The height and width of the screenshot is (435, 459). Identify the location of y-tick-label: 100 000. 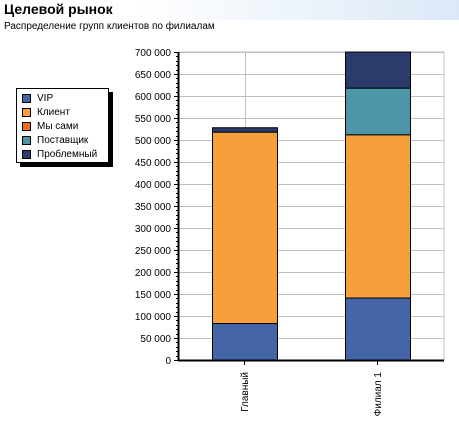
(153, 317).